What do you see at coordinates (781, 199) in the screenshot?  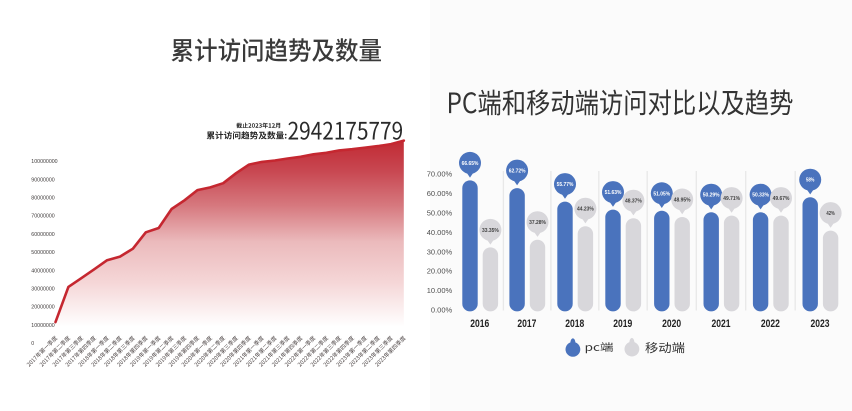 I see `svg-text: 49.67%` at bounding box center [781, 199].